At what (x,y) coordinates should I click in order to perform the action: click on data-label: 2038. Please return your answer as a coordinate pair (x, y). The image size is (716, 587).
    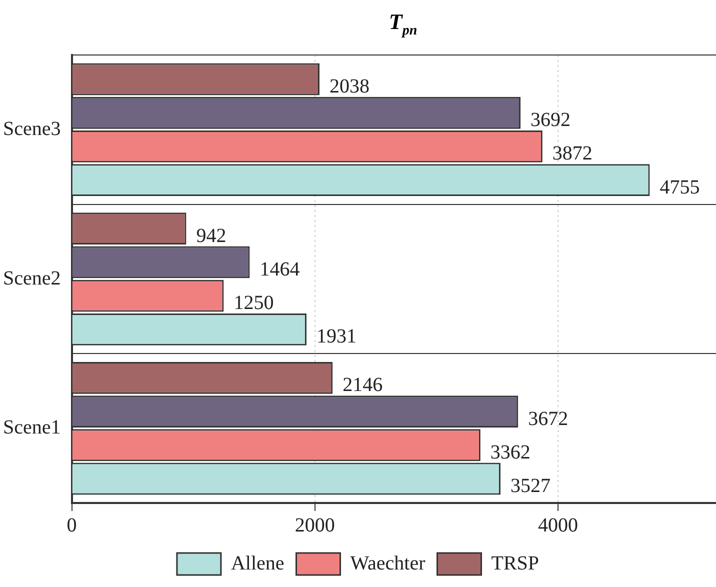
    Looking at the image, I should click on (349, 87).